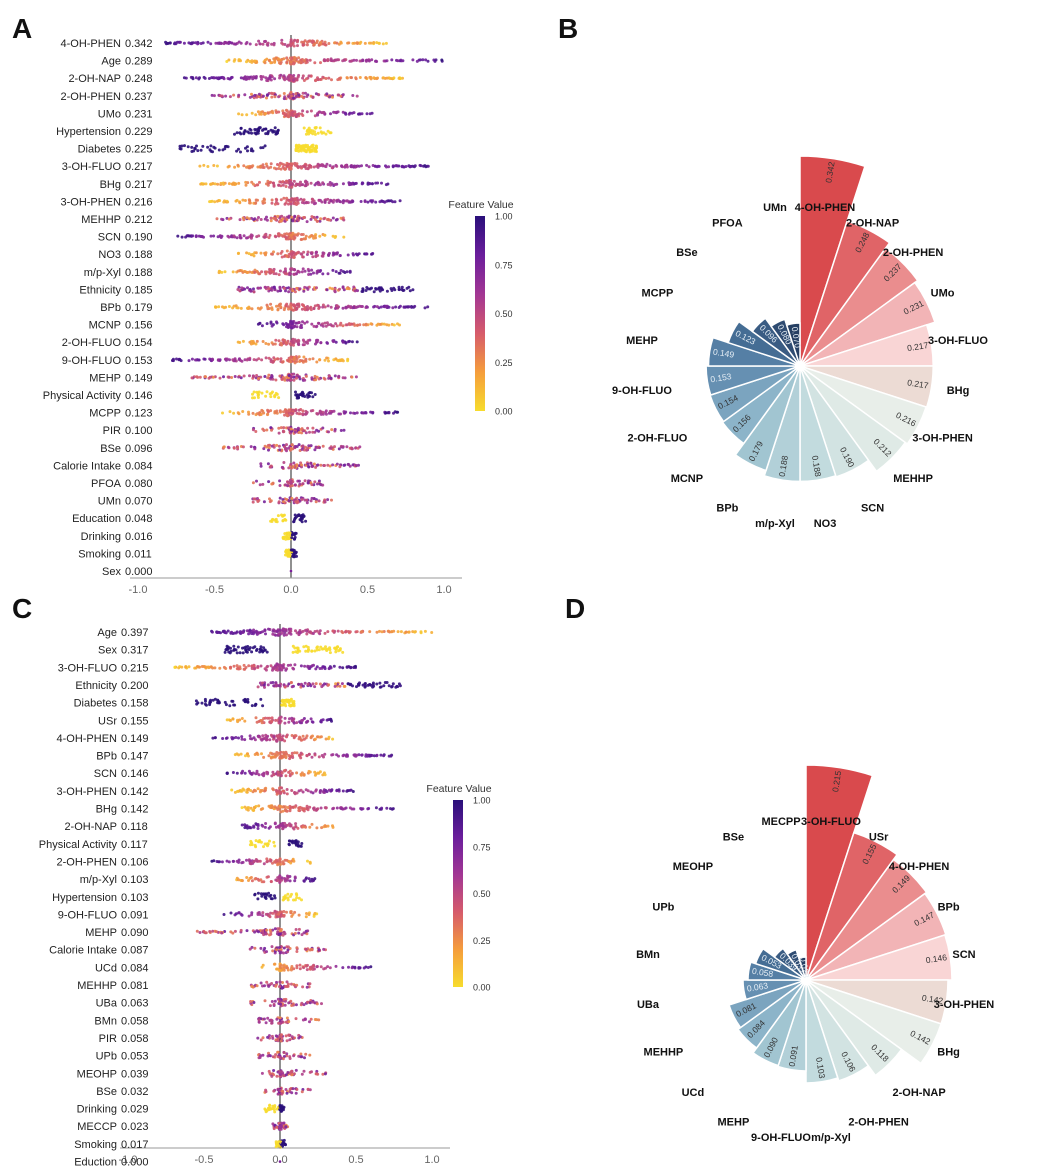 Image resolution: width=1054 pixels, height=1172 pixels. What do you see at coordinates (139, 308) in the screenshot?
I see `a-feature-importance: 0.179` at bounding box center [139, 308].